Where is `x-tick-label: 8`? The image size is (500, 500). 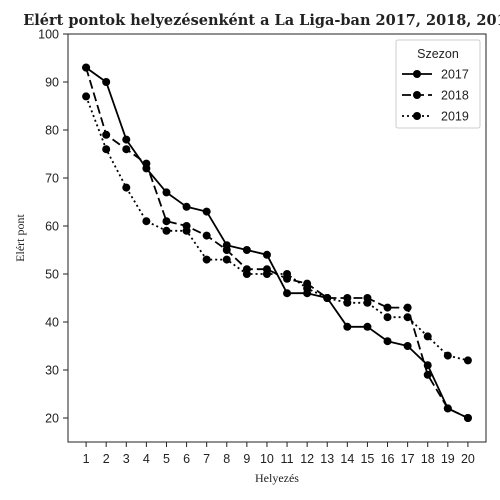 x-tick-label: 8 is located at coordinates (226, 459).